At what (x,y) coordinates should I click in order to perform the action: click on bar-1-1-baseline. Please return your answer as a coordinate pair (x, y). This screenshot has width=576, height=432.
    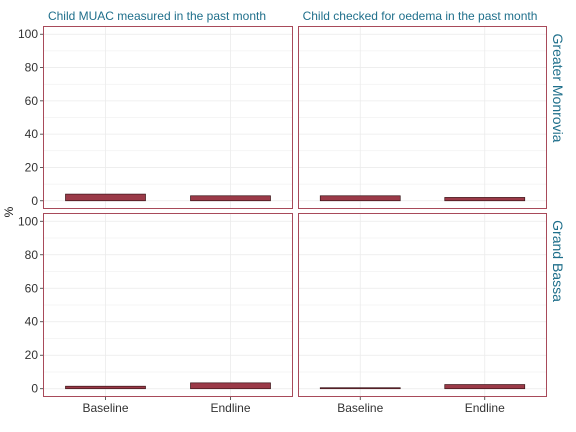
    Looking at the image, I should click on (360, 388).